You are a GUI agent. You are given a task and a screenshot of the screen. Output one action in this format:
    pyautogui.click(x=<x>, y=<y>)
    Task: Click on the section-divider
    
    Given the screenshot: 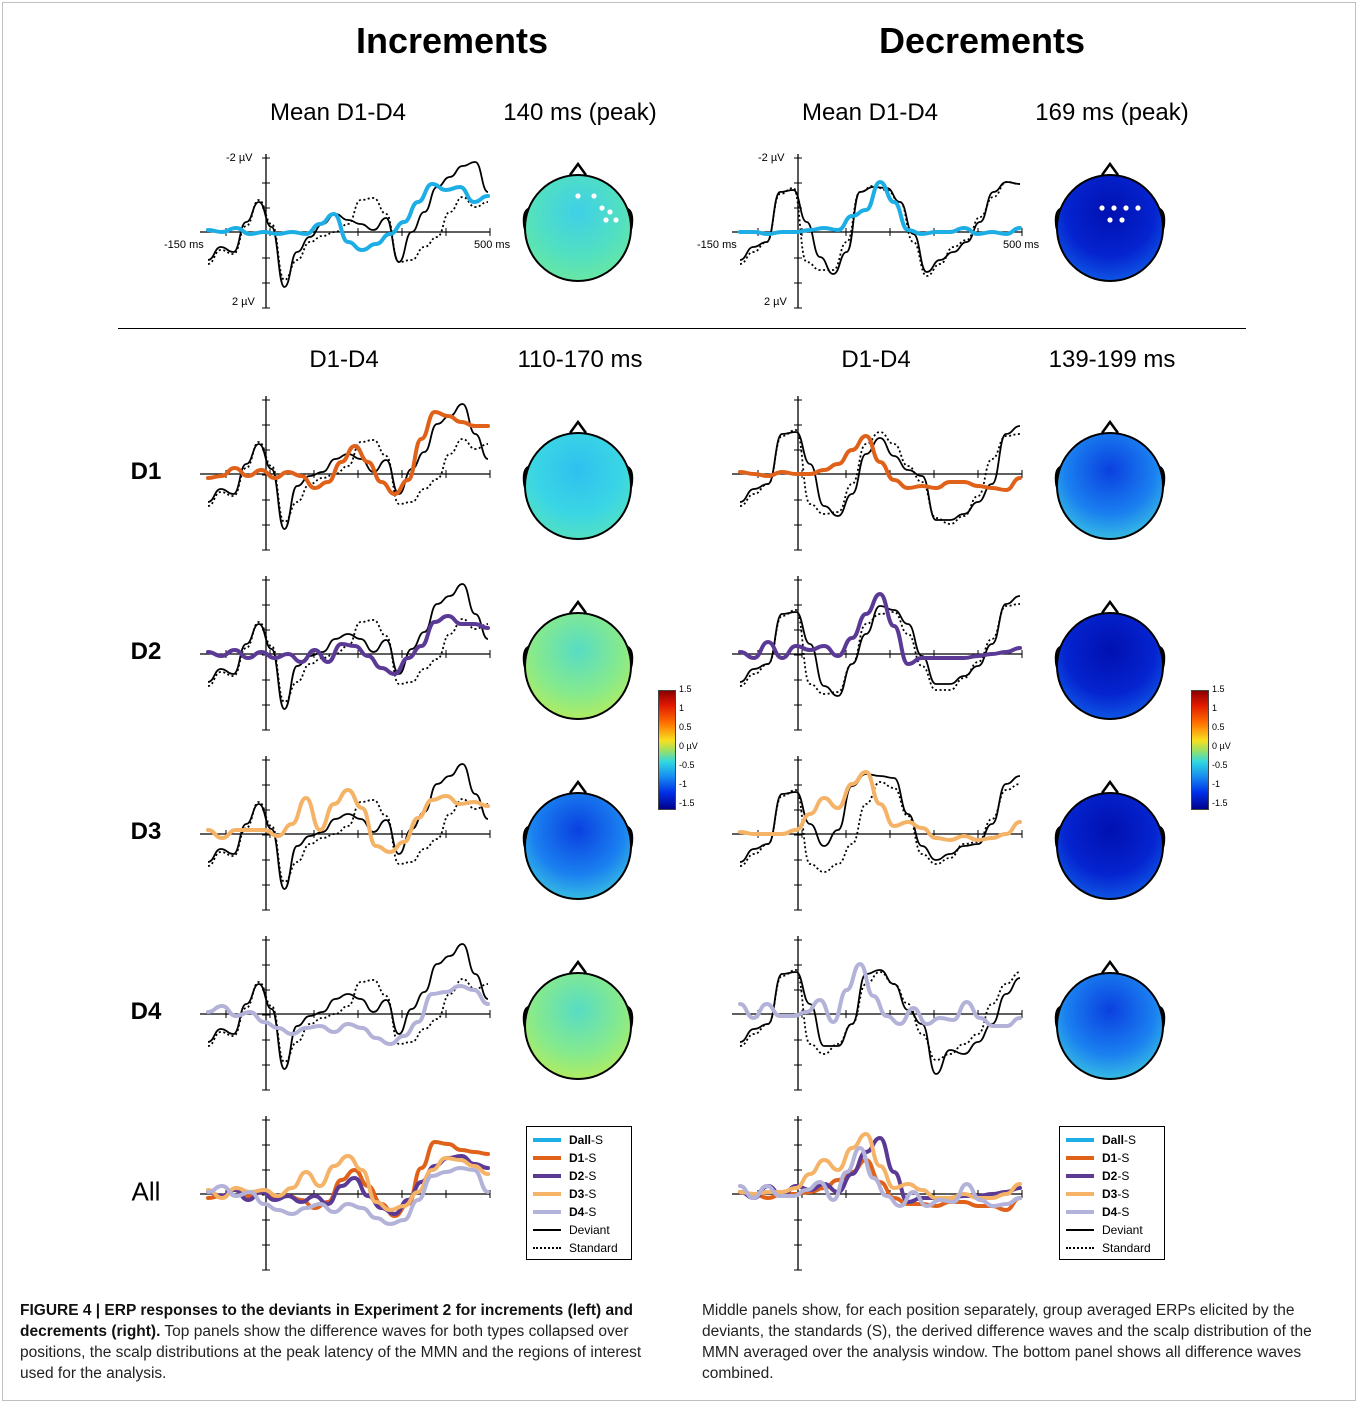 What is the action you would take?
    pyautogui.click(x=682, y=328)
    